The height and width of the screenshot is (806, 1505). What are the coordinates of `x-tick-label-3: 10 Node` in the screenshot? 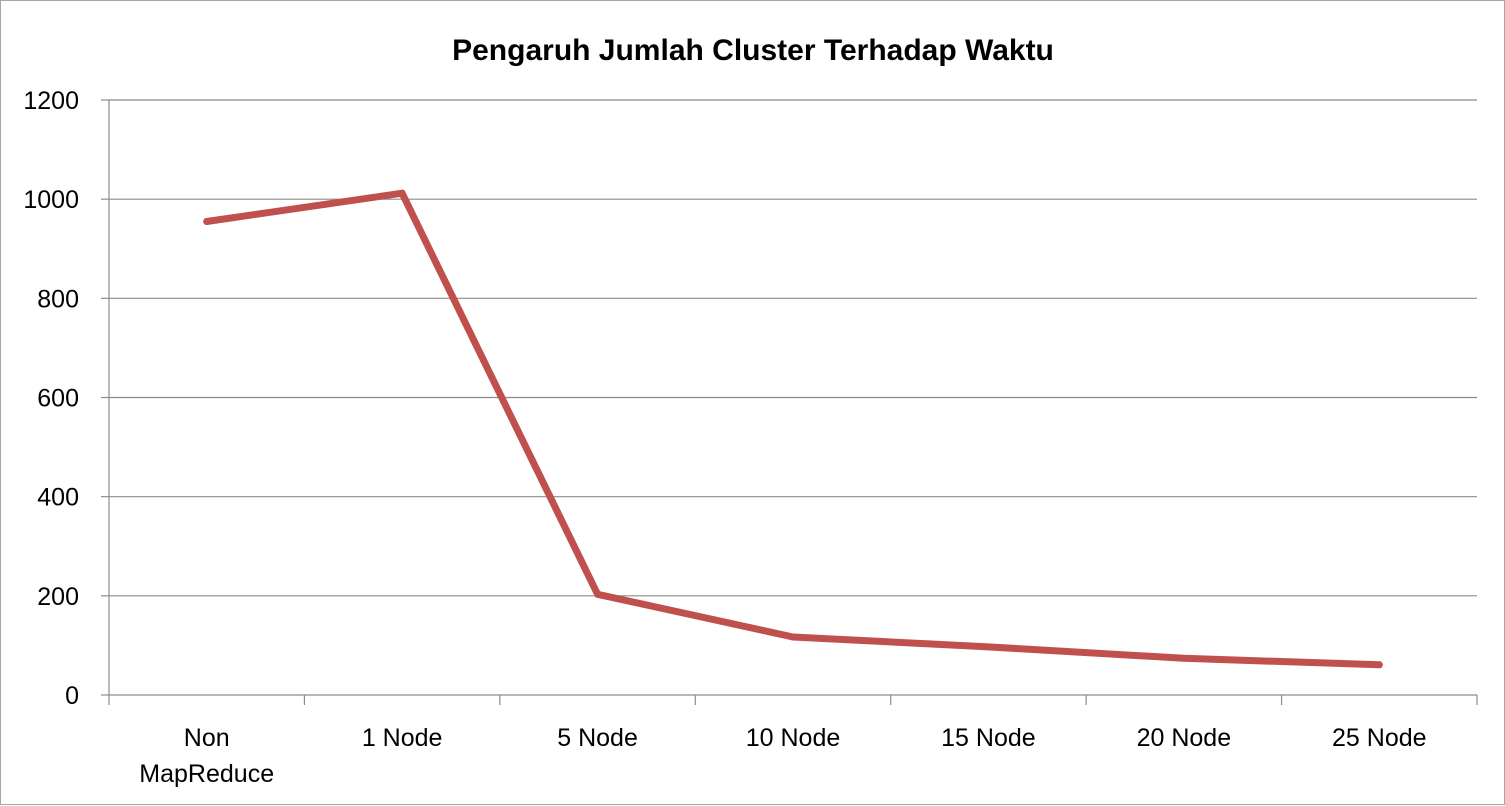 It's located at (793, 738).